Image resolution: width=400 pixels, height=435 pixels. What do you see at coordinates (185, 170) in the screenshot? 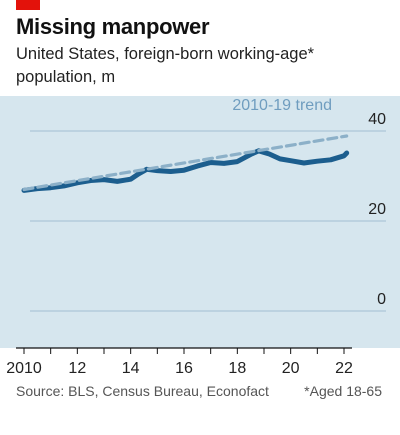
I see `actual-line` at bounding box center [185, 170].